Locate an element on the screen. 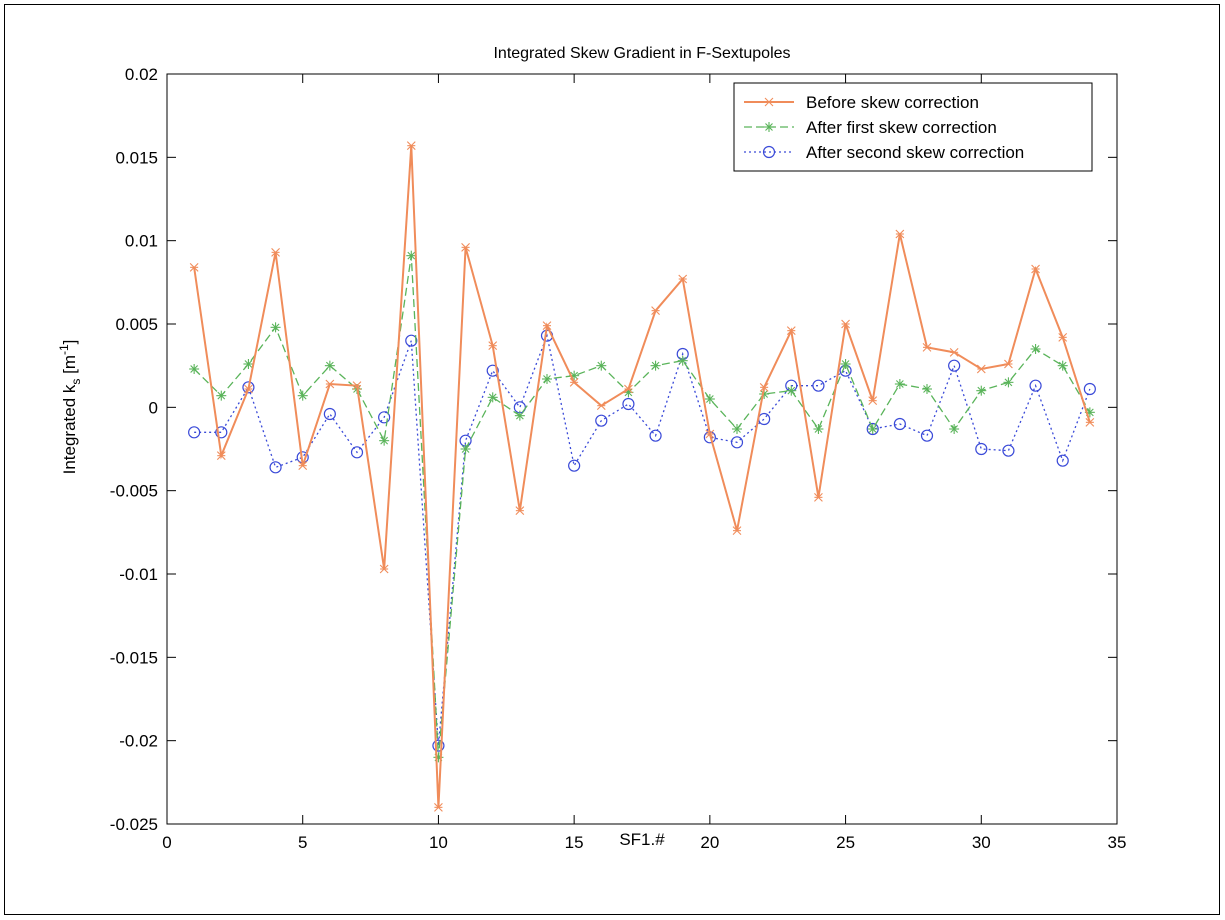 Image resolution: width=1225 pixels, height=920 pixels. x-tick-label: 25 is located at coordinates (845, 842).